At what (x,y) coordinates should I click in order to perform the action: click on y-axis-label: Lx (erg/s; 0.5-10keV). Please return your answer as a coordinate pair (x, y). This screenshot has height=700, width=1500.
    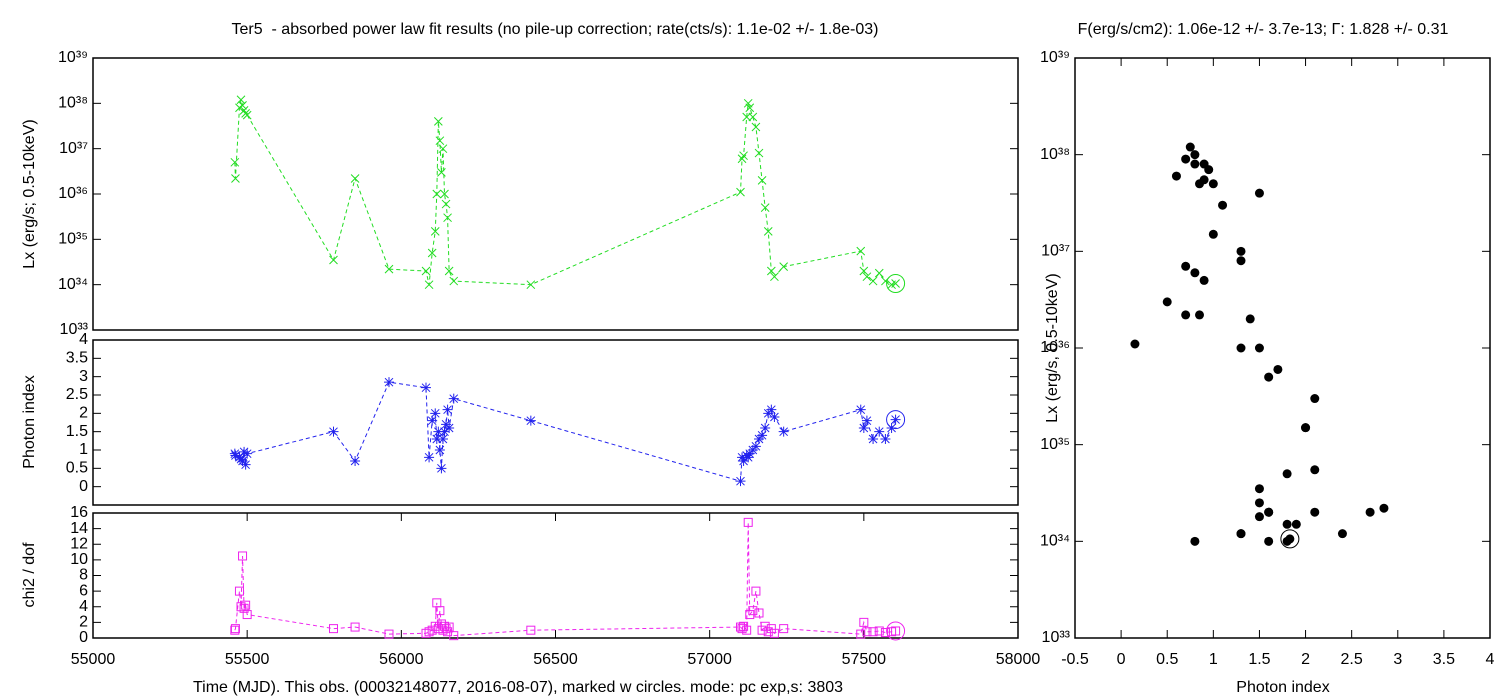
    Looking at the image, I should click on (29, 193).